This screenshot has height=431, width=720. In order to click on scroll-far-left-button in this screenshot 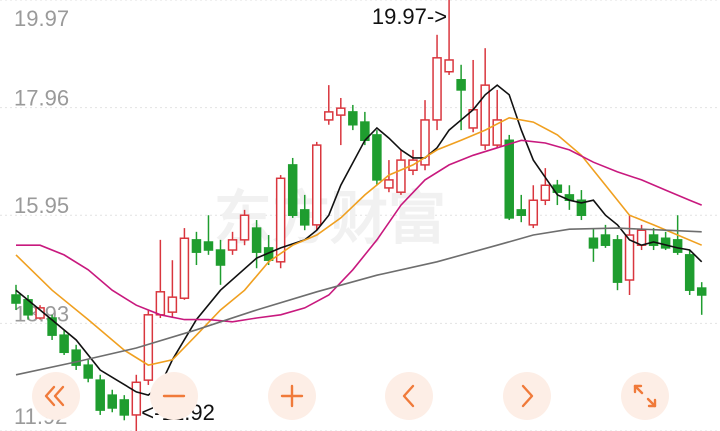, I will do `click(56, 396)`.